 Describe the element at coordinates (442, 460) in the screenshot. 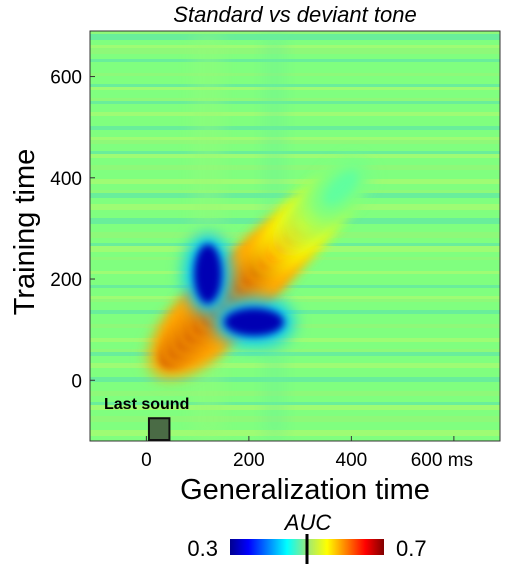

I see `x-tick-label: 600 ms` at that location.